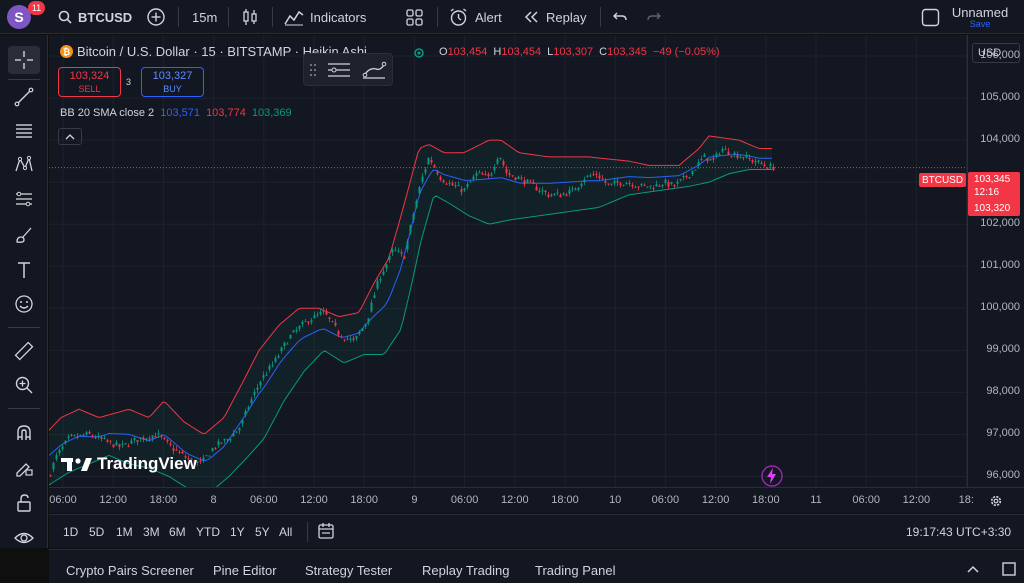 This screenshot has width=1024, height=583. I want to click on measure-tool, so click(24, 351).